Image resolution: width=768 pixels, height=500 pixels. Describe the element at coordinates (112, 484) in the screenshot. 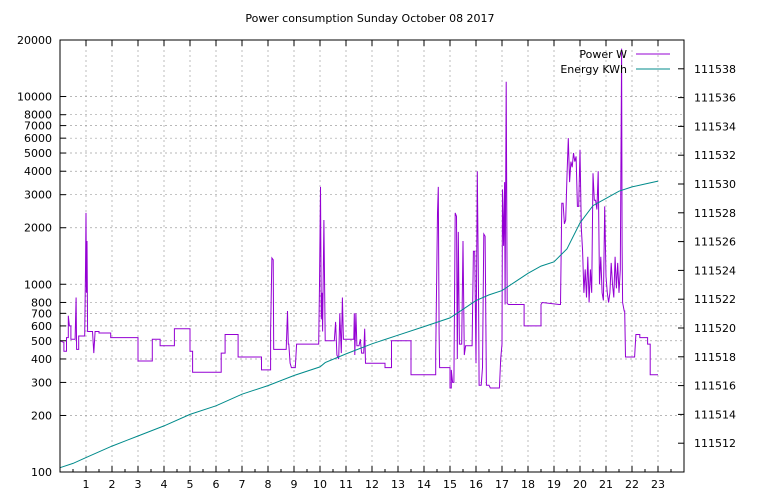

I see `x-tick-label: 2` at that location.